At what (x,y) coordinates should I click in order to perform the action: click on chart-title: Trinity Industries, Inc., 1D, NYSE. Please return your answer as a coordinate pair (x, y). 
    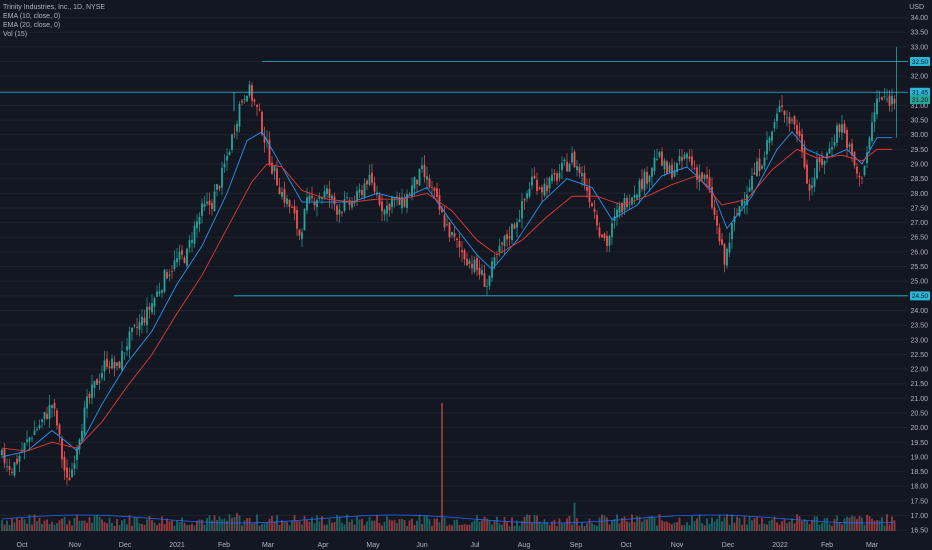
    Looking at the image, I should click on (54, 7).